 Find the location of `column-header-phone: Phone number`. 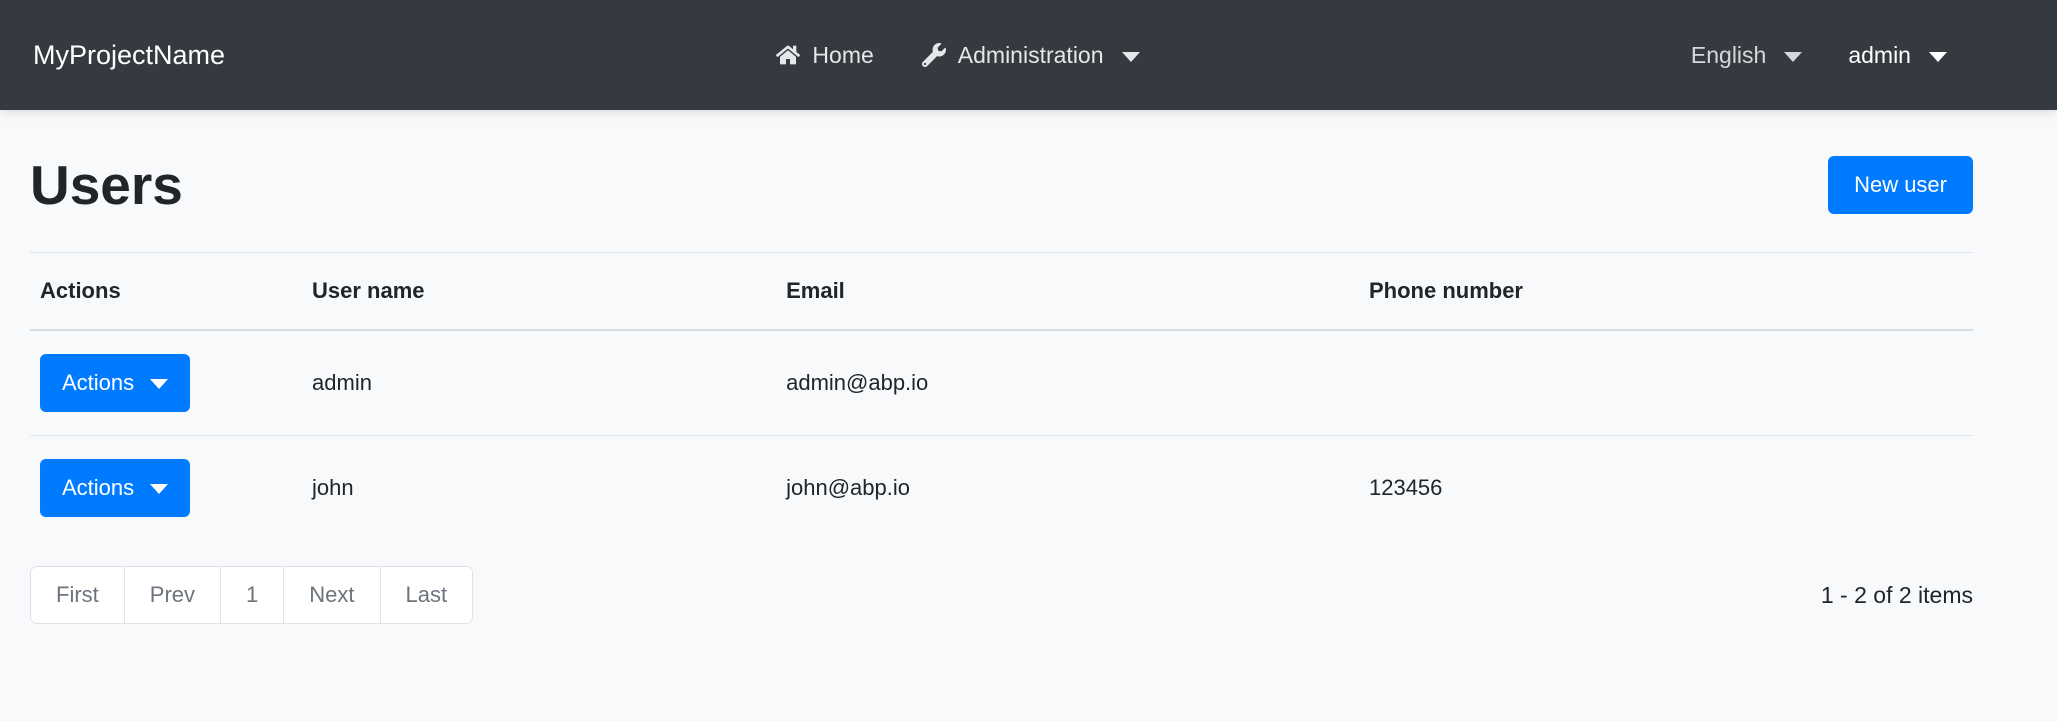

column-header-phone: Phone number is located at coordinates (1665, 291).